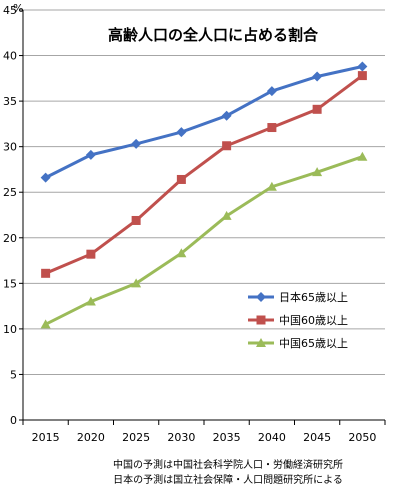 The width and height of the screenshot is (400, 494). Describe the element at coordinates (136, 437) in the screenshot. I see `x-tick-label: 2025` at that location.